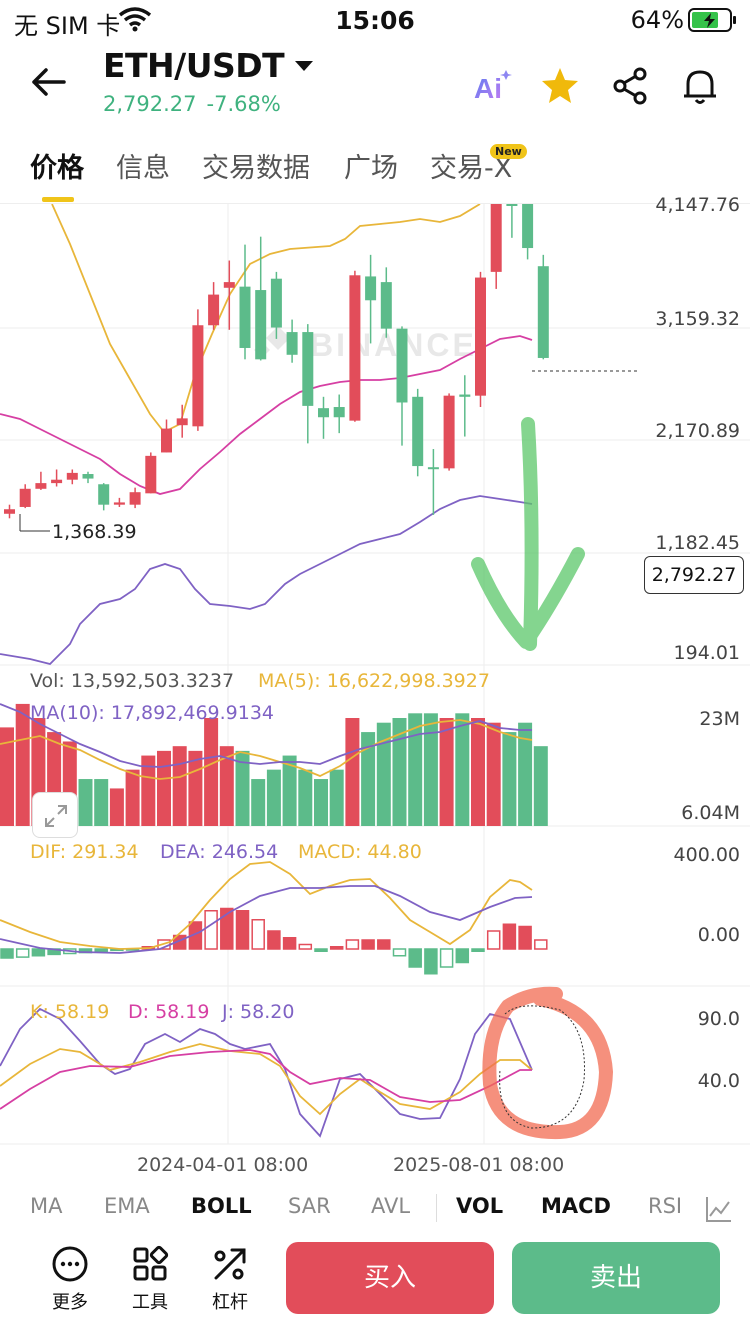 Image resolution: width=750 pixels, height=1334 pixels. I want to click on indicator-selector: MA EMA BOLL SAR AVL VOL MACD RSI, so click(375, 1208).